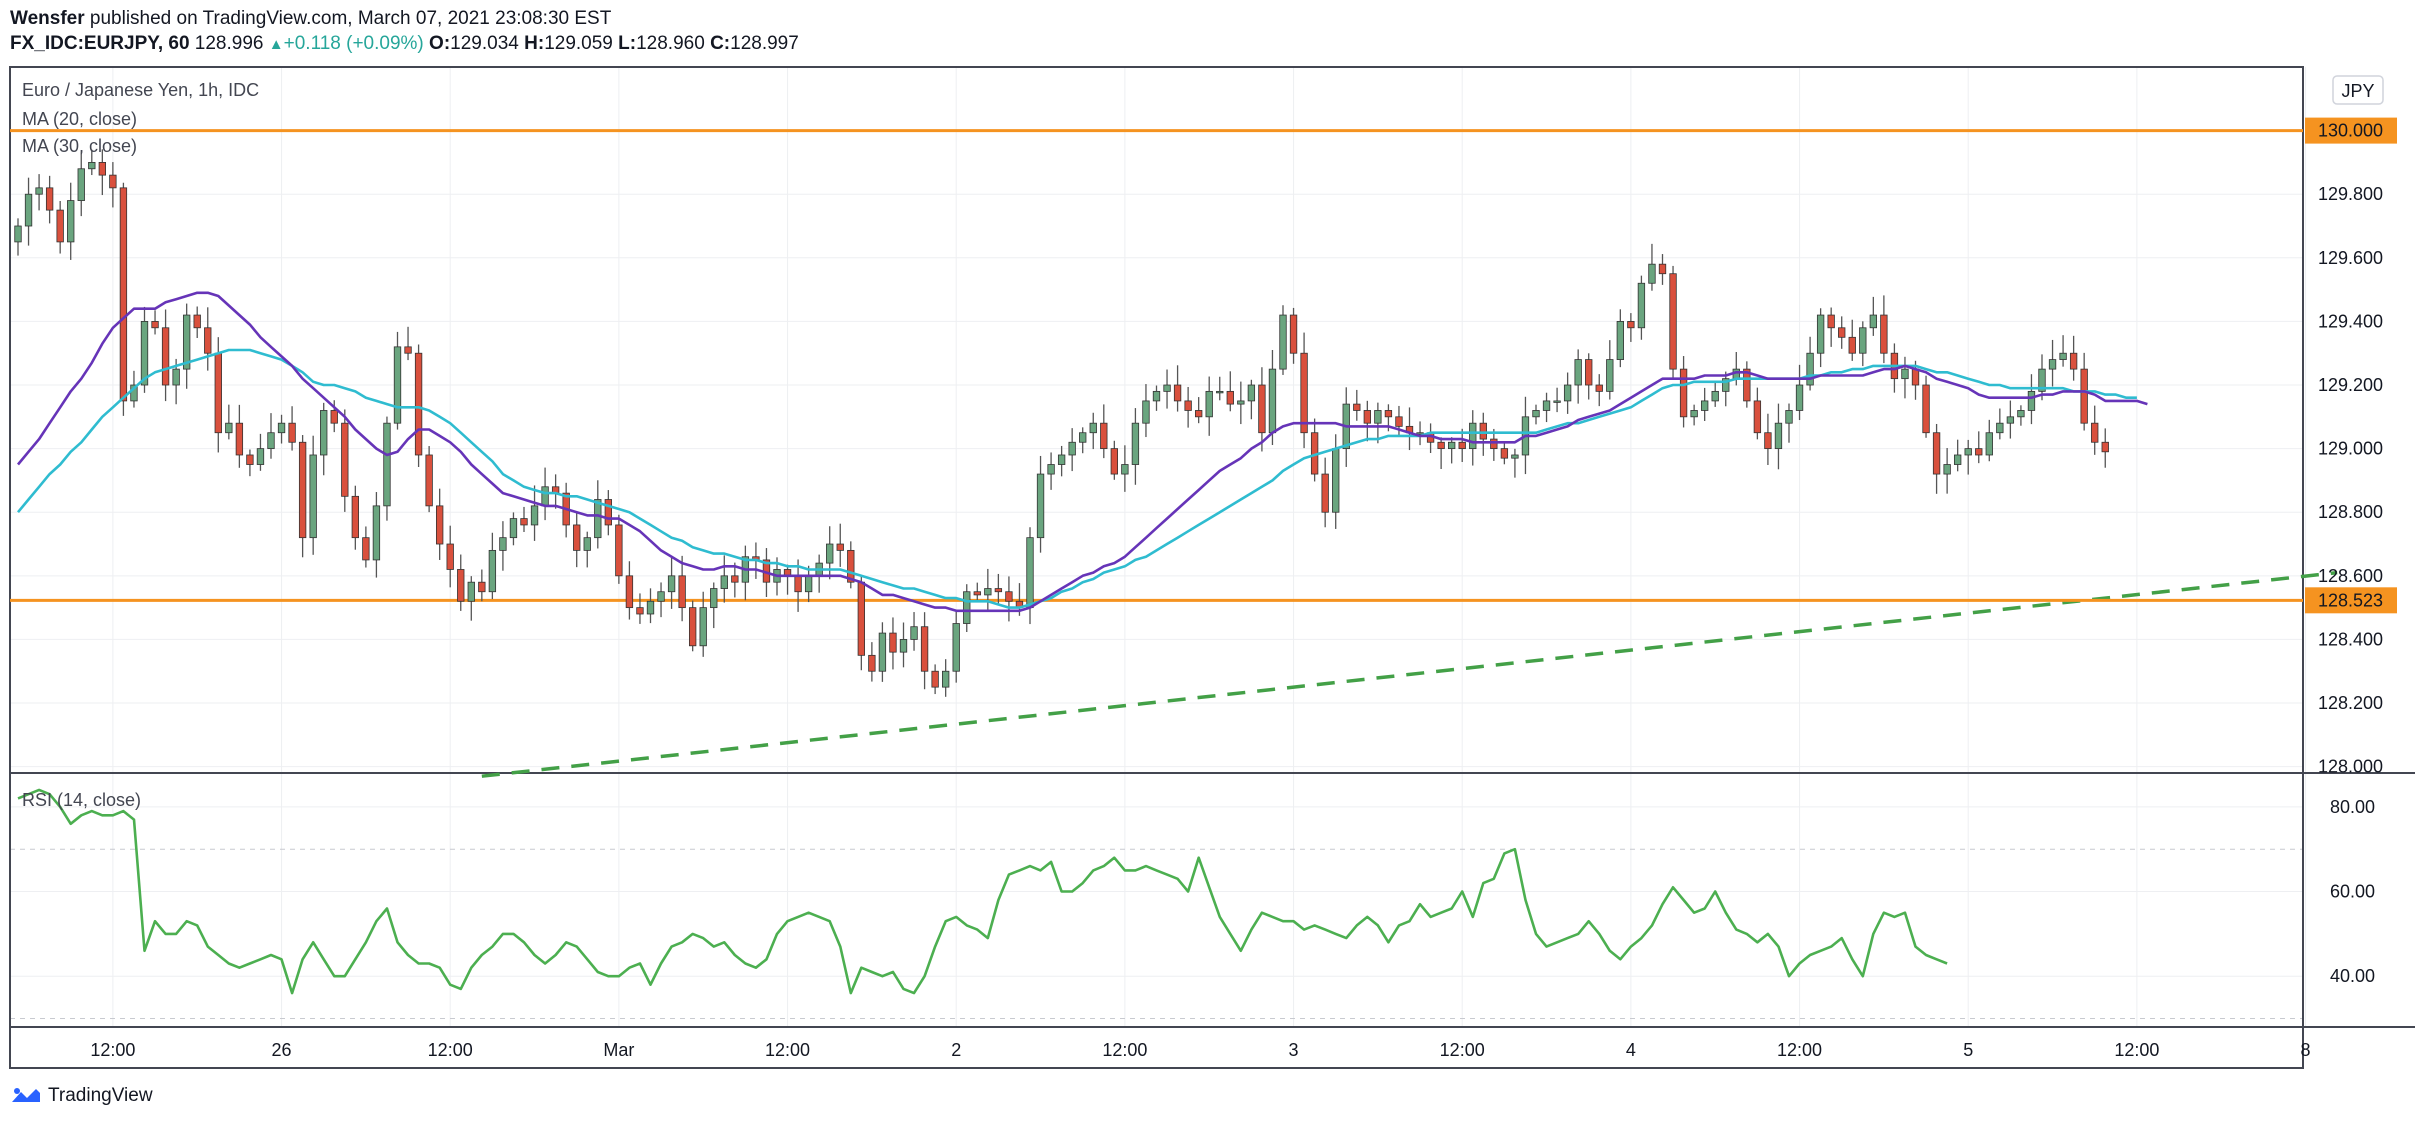 Image resolution: width=2415 pixels, height=1128 pixels. I want to click on price-tick-label: 128.000, so click(2350, 767).